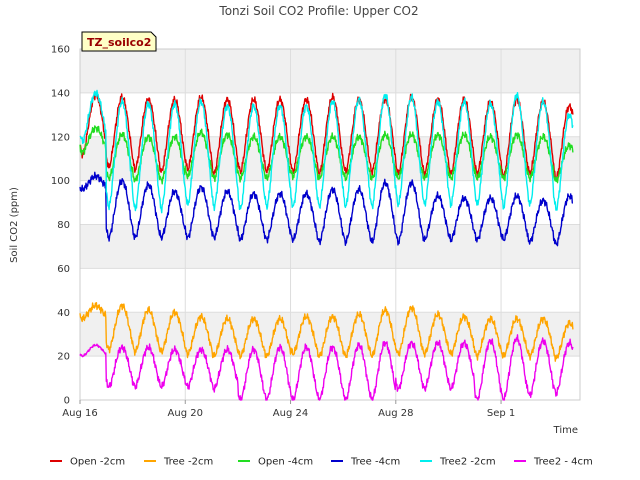 This screenshot has width=640, height=480. What do you see at coordinates (188, 462) in the screenshot?
I see `legend-label: Tree -2cm` at bounding box center [188, 462].